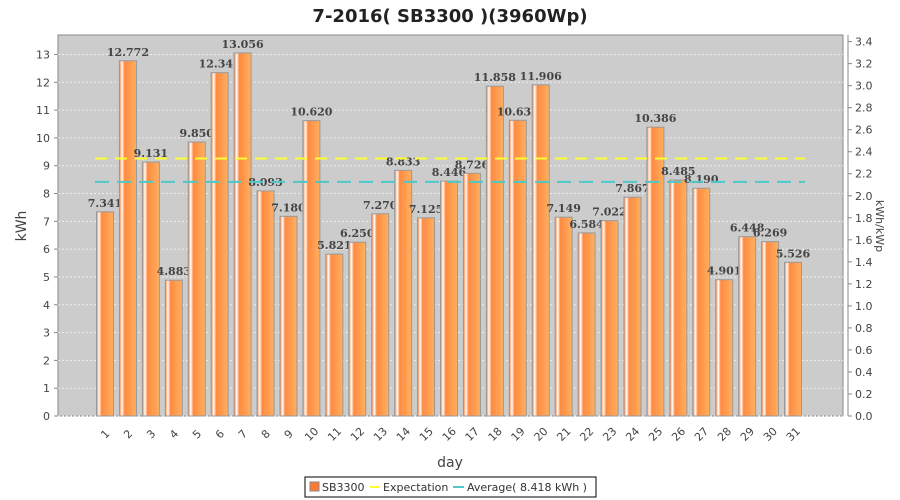 This screenshot has width=900, height=500. What do you see at coordinates (541, 434) in the screenshot?
I see `x-tick-label: 20` at bounding box center [541, 434].